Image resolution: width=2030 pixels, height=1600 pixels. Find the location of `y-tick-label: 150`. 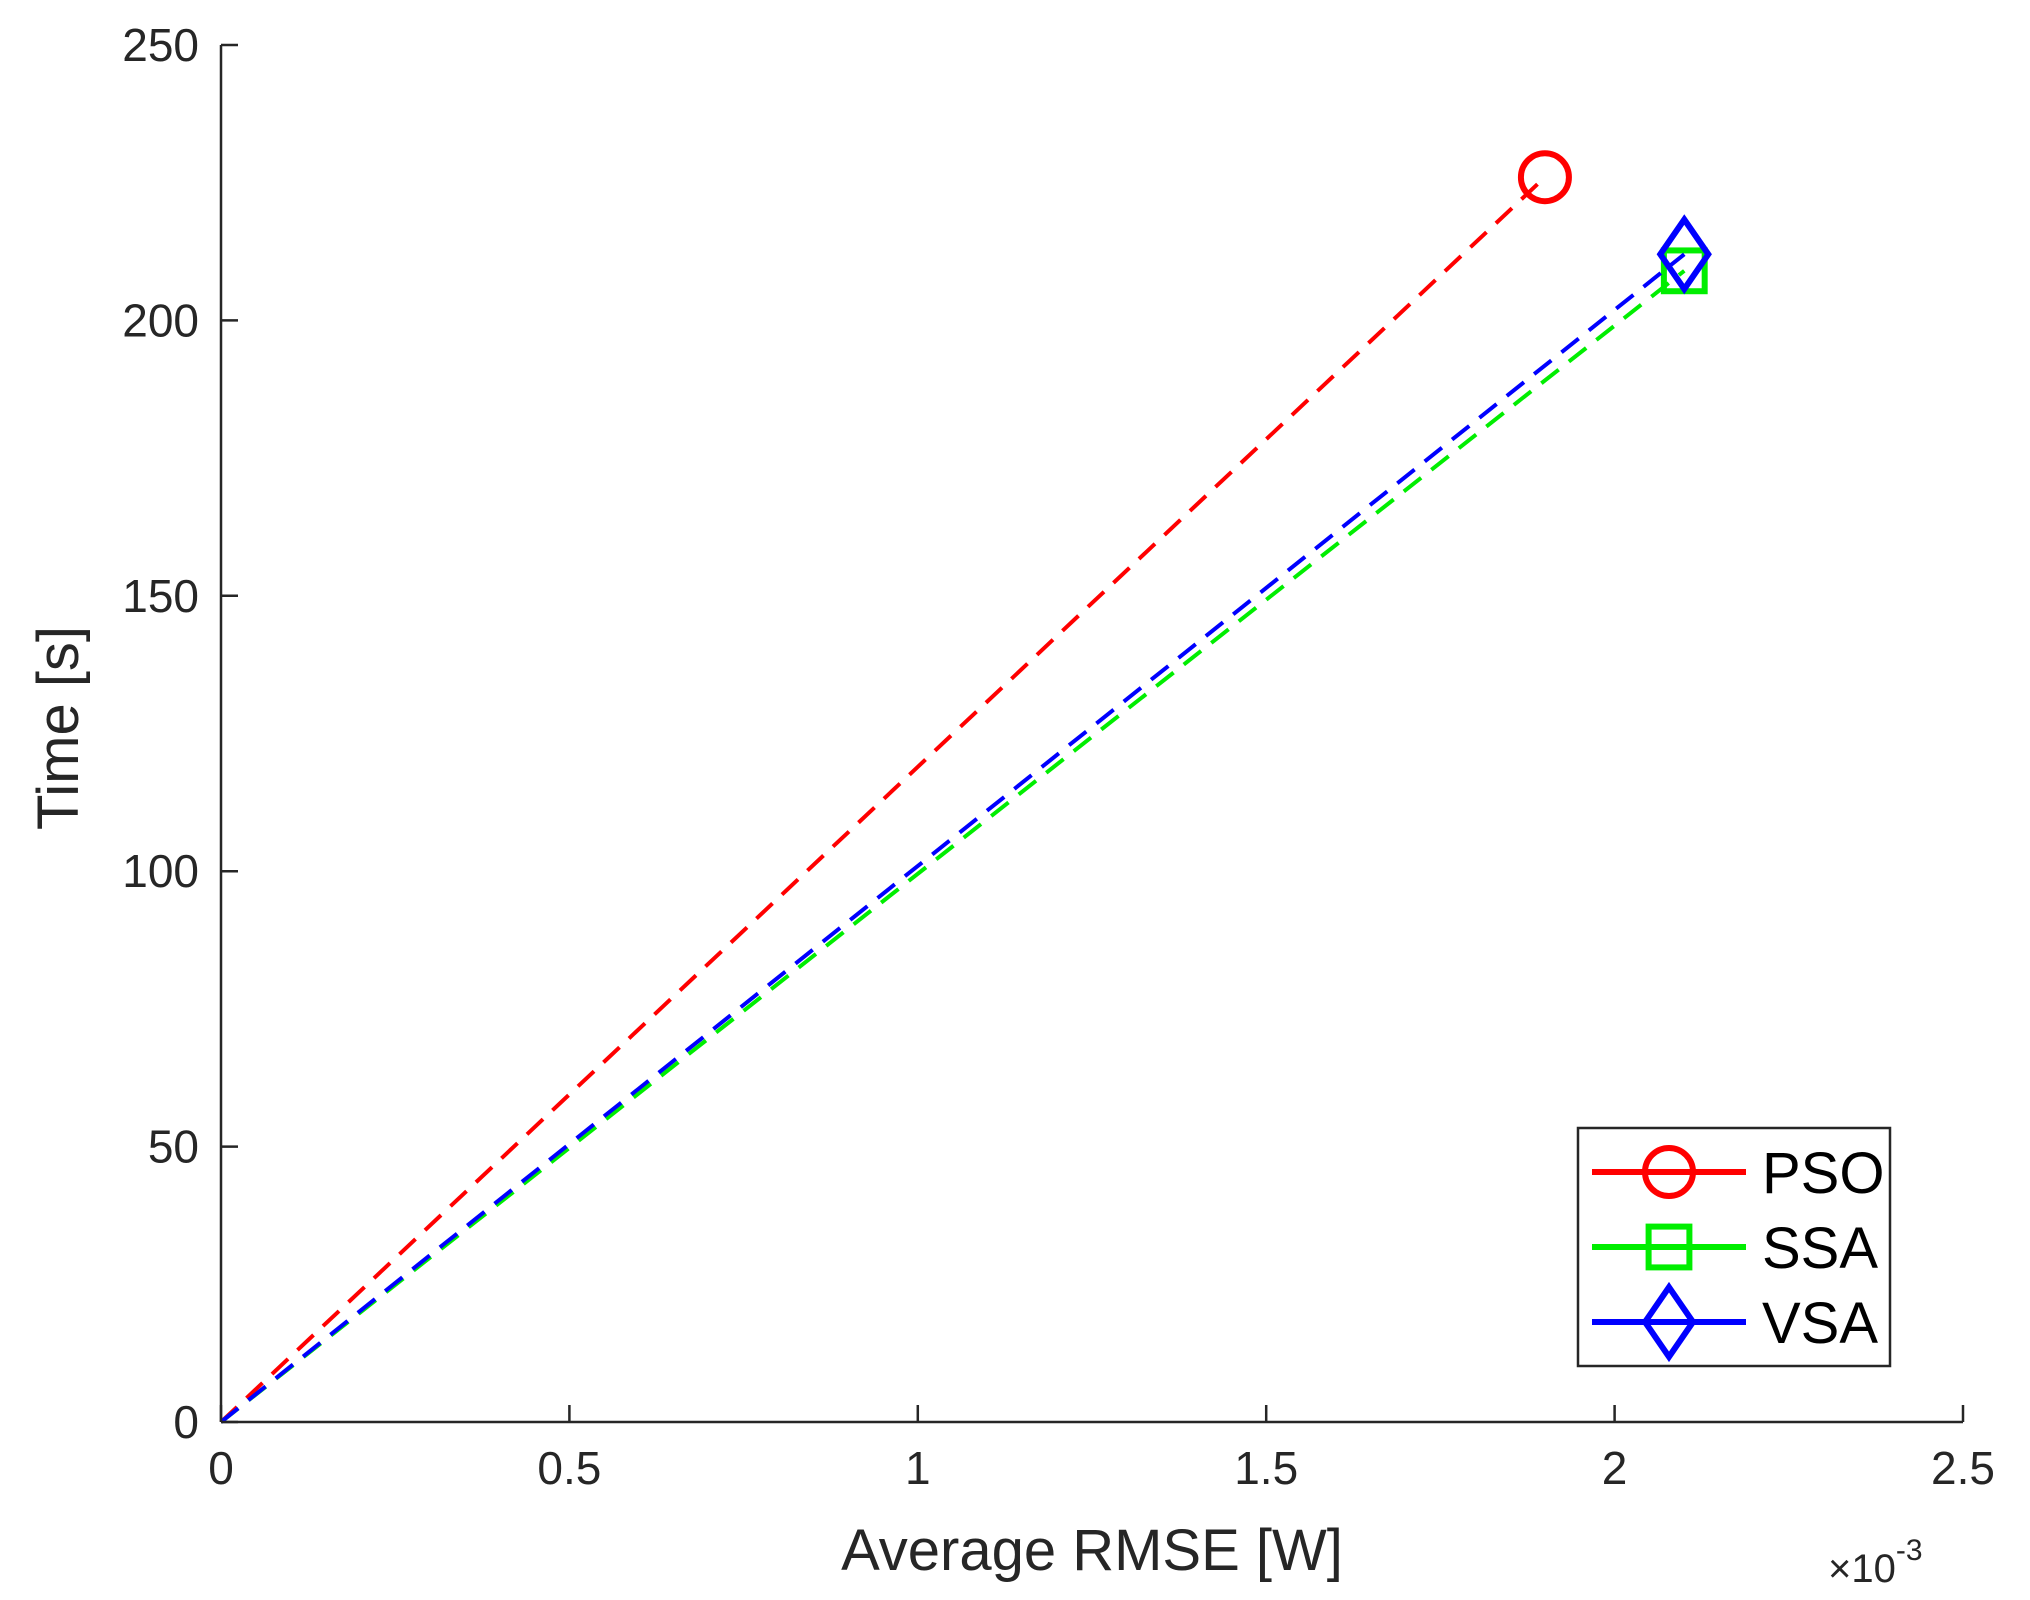

y-tick-label: 150 is located at coordinates (160, 596).